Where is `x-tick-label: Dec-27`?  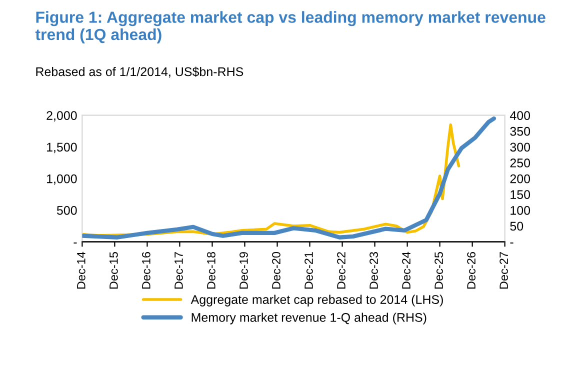 x-tick-label: Dec-27 is located at coordinates (504, 270).